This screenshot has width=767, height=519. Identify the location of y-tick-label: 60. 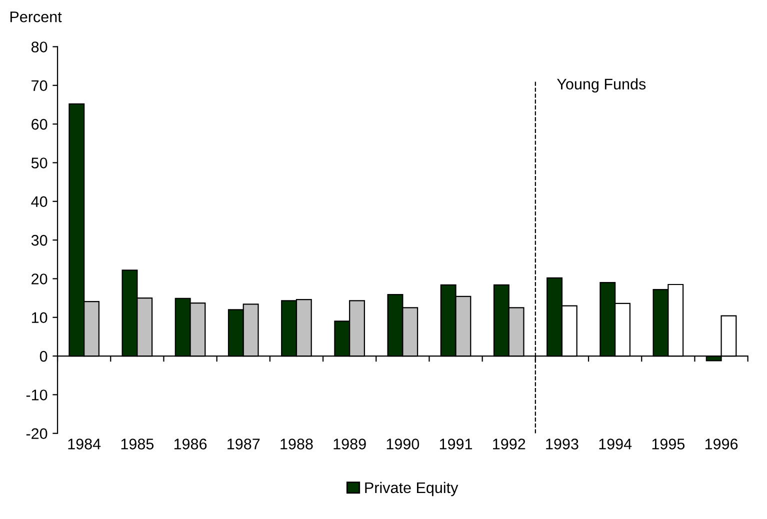
(40, 124).